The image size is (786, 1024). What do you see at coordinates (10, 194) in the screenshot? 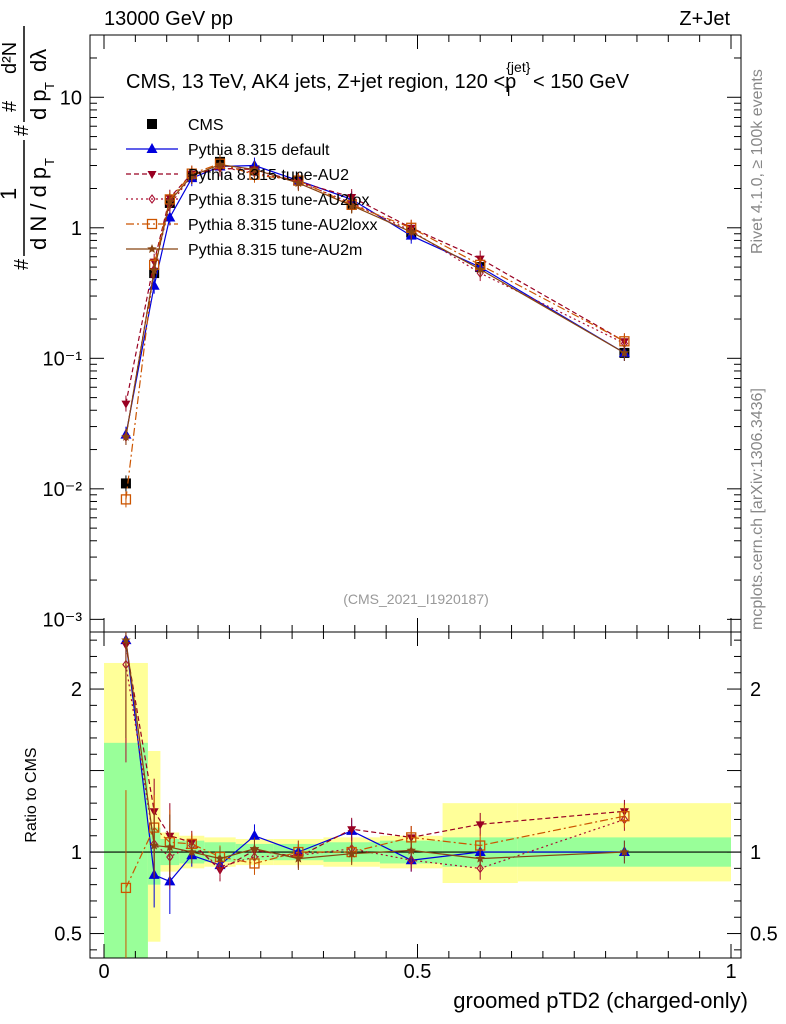
I see `ylabel-numerator-1: 1` at bounding box center [10, 194].